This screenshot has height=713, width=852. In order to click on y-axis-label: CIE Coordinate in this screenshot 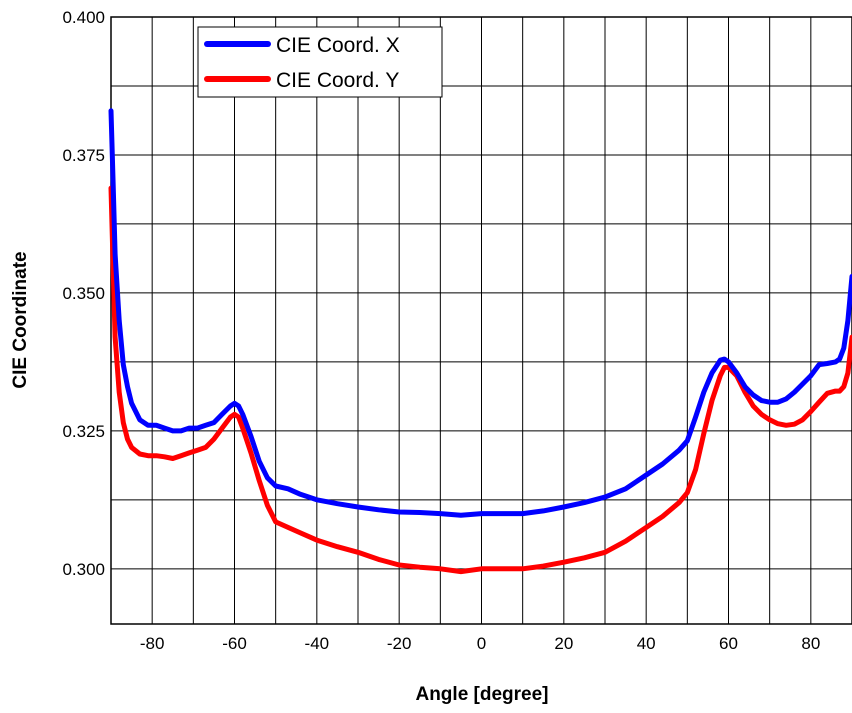, I will do `click(20, 319)`.